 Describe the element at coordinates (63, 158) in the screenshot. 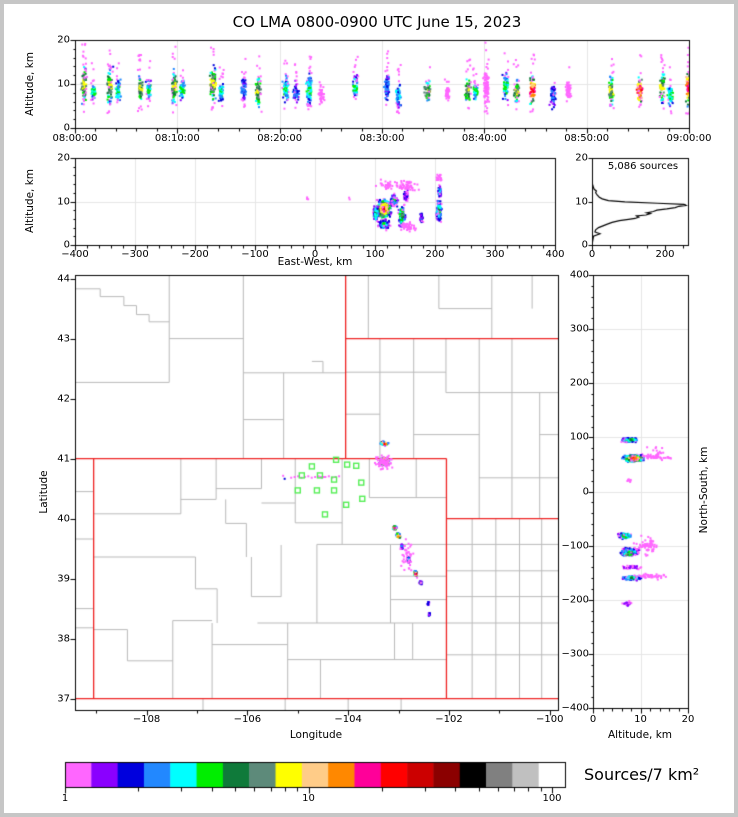

I see `ew-altitude-tick-label: 20` at that location.